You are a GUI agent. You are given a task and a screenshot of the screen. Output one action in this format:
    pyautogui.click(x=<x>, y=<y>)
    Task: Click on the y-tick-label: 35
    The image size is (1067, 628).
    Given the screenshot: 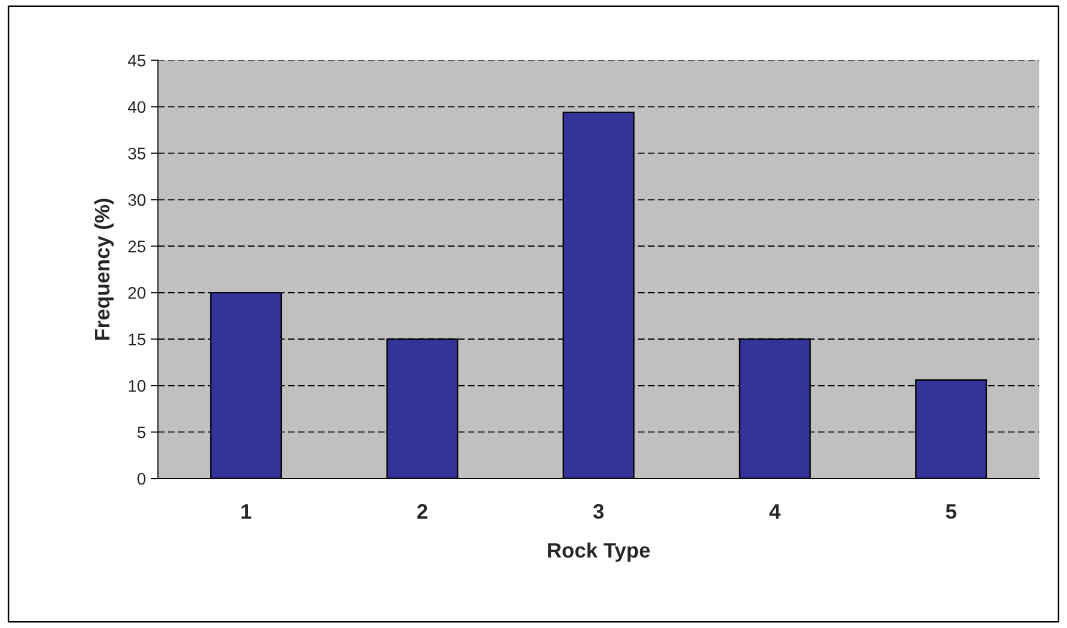 What is the action you would take?
    pyautogui.click(x=137, y=153)
    